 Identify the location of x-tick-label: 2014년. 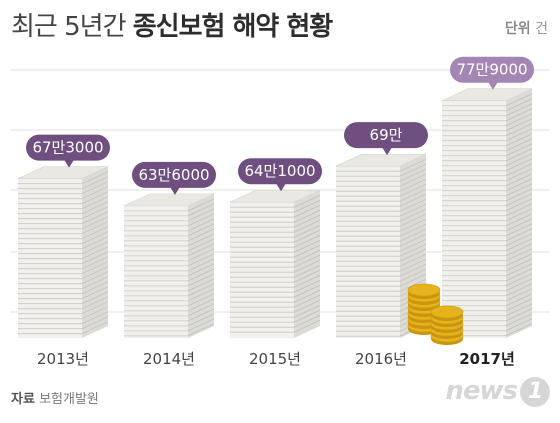
(169, 359).